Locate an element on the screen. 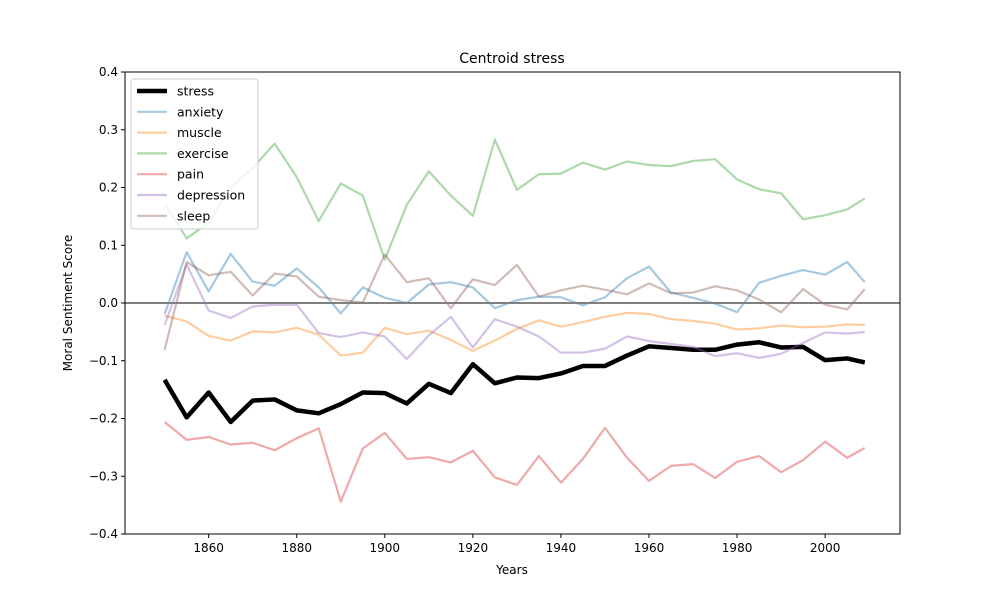 The image size is (1000, 600). y-tick-label: 0.0 is located at coordinates (108, 303).